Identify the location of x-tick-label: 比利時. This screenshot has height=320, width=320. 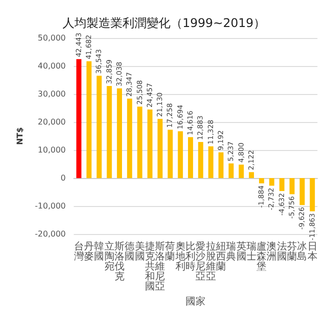
(191, 256).